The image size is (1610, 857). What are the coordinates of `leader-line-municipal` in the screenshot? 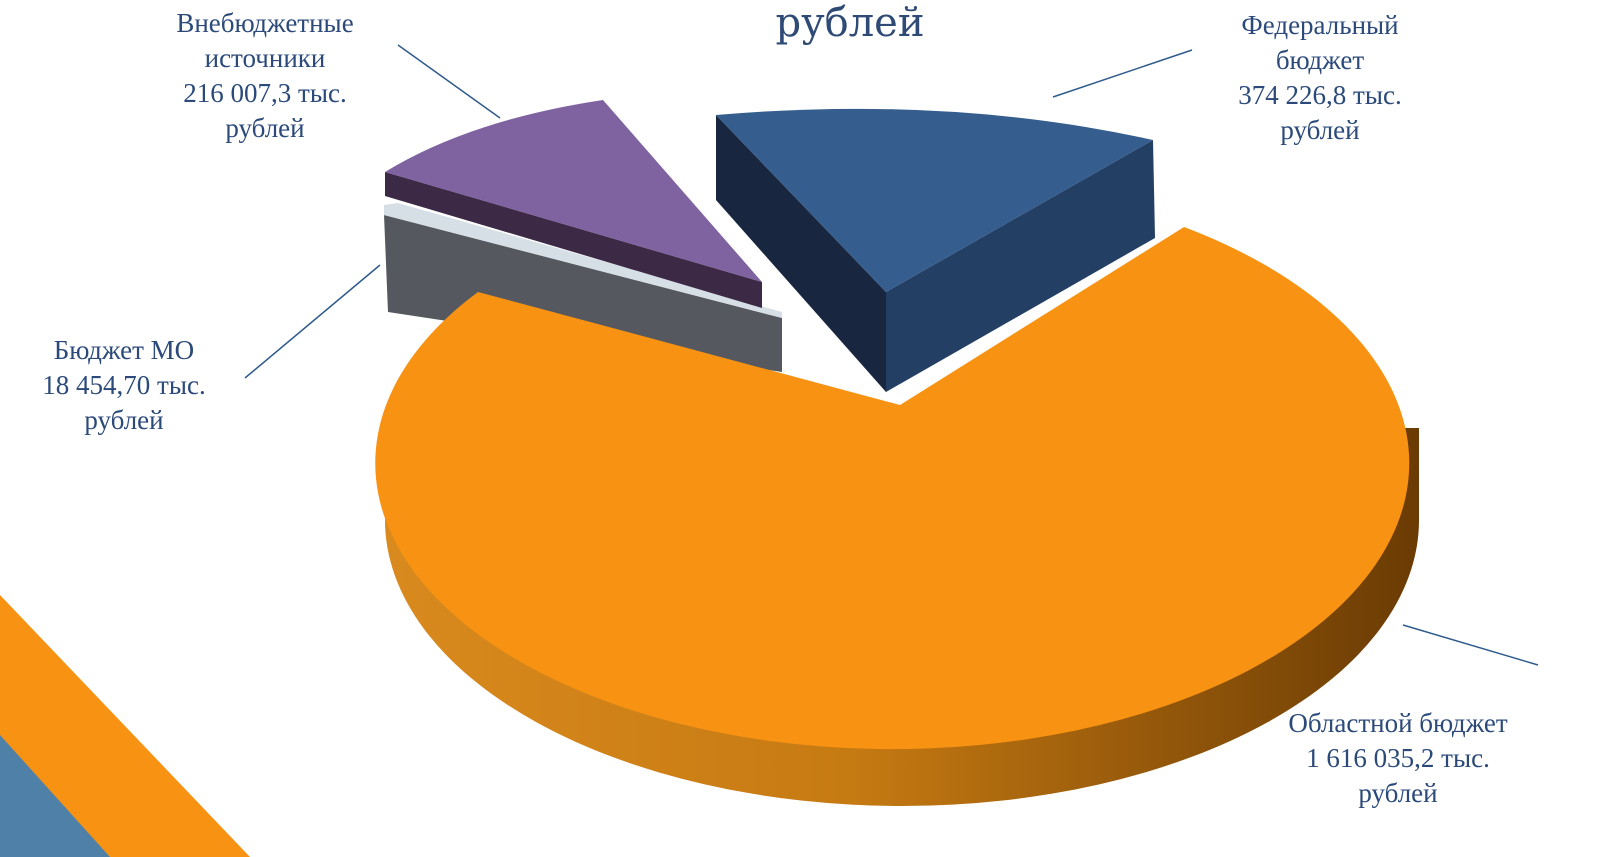 It's located at (312, 321).